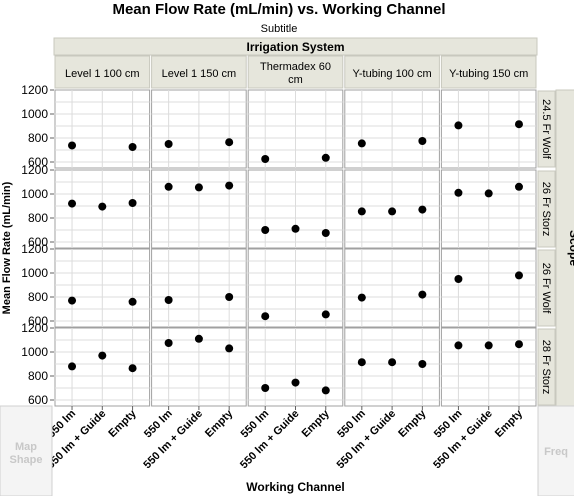  What do you see at coordinates (25, 460) in the screenshot?
I see `map-shape-label-line: Shape` at bounding box center [25, 460].